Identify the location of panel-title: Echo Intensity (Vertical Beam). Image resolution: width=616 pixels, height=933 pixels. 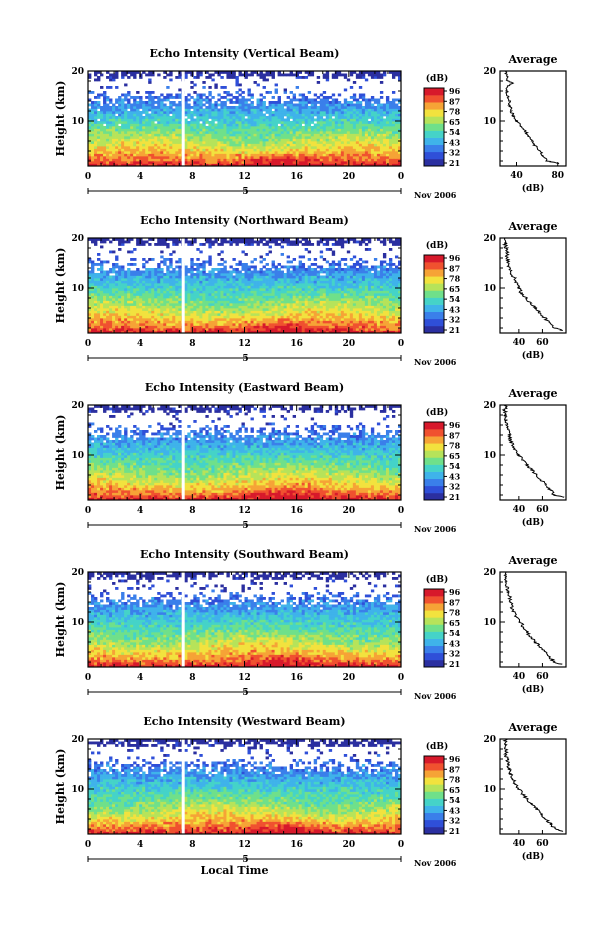
(244, 53).